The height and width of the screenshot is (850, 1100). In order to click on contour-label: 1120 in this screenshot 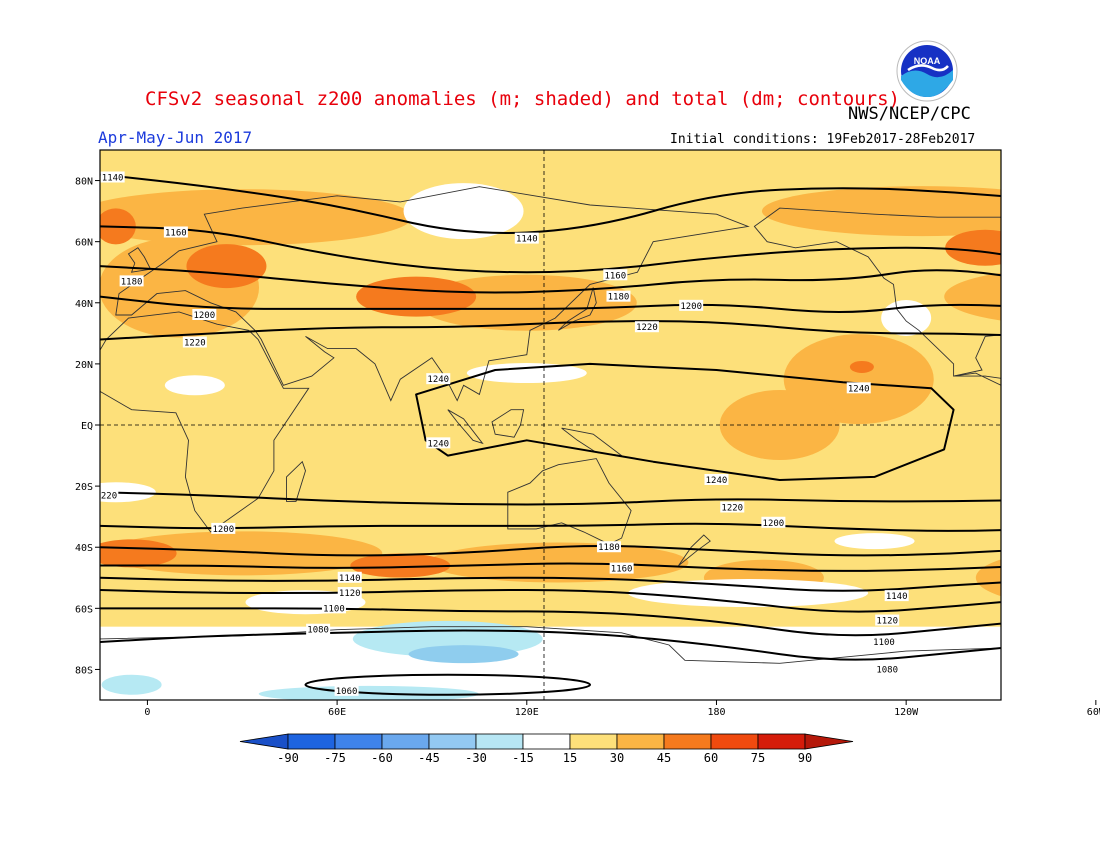, I will do `click(887, 622)`.